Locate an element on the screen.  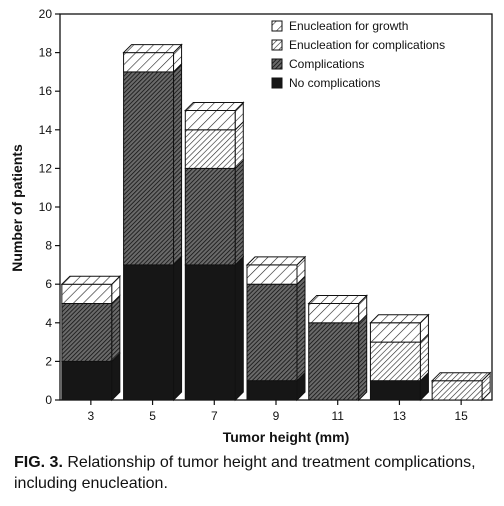
x-tick-label: 9 is located at coordinates (276, 416).